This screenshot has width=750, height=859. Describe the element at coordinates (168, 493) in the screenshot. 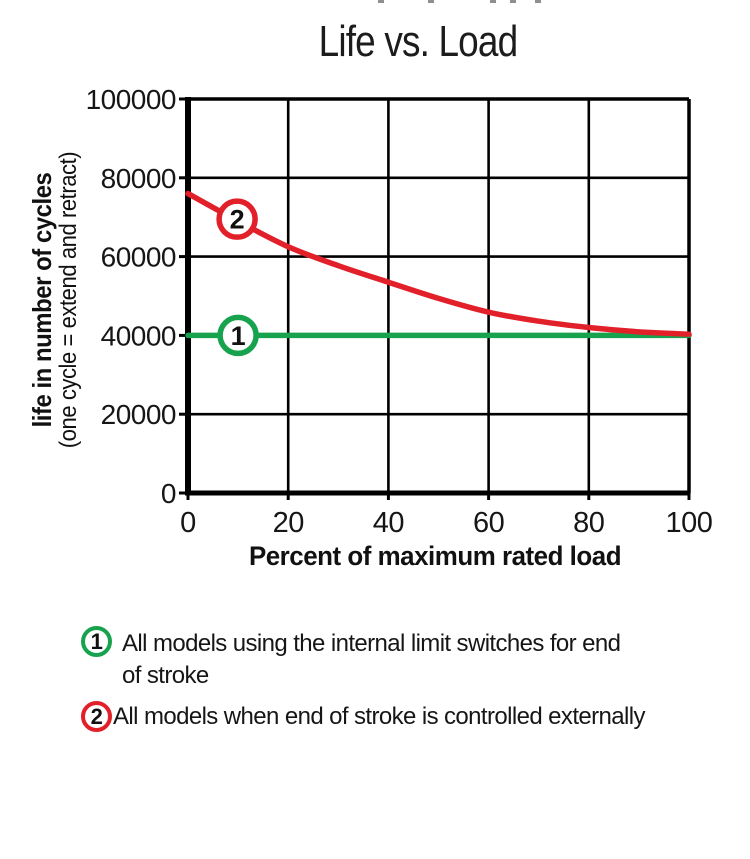

I see `y-tick-label: 0` at that location.